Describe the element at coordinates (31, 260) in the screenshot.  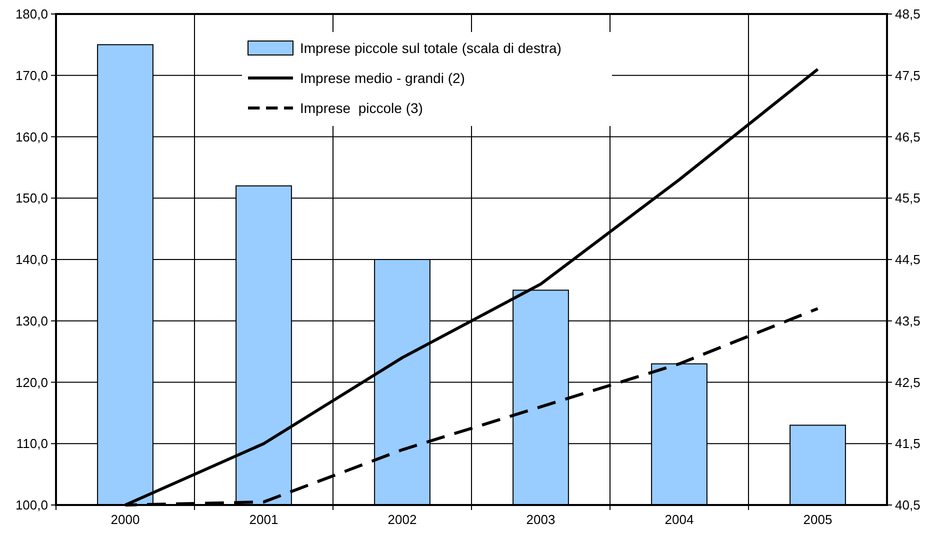
I see `y-tick-label: 140,0` at that location.